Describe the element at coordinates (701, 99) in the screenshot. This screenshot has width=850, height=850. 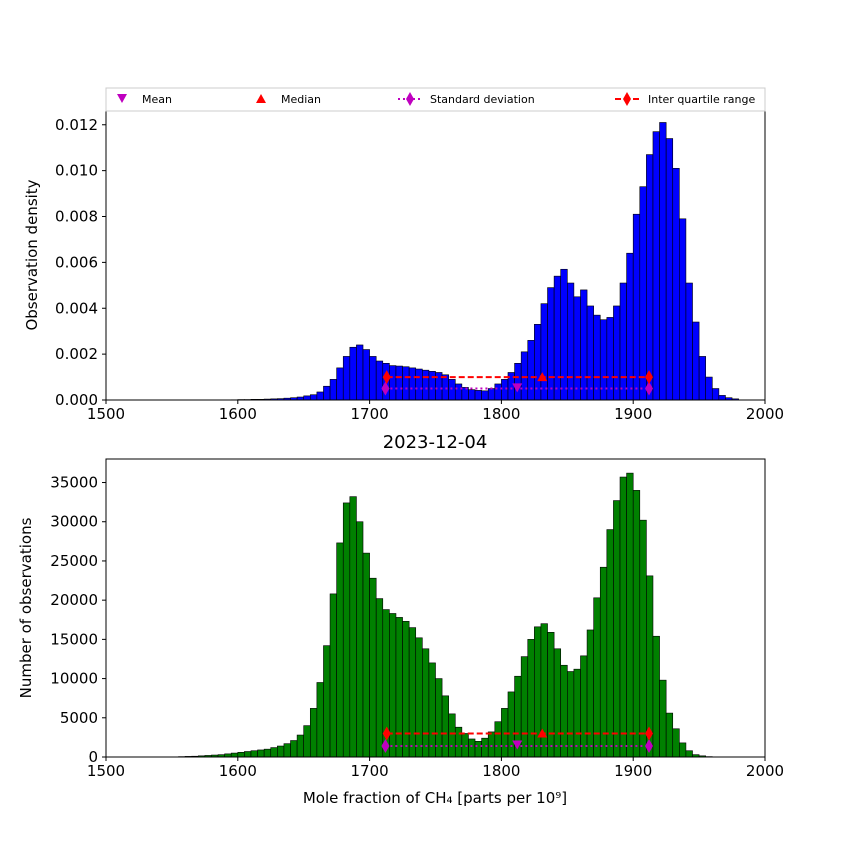
I see `legend-iqr-label: Inter quartile range` at that location.